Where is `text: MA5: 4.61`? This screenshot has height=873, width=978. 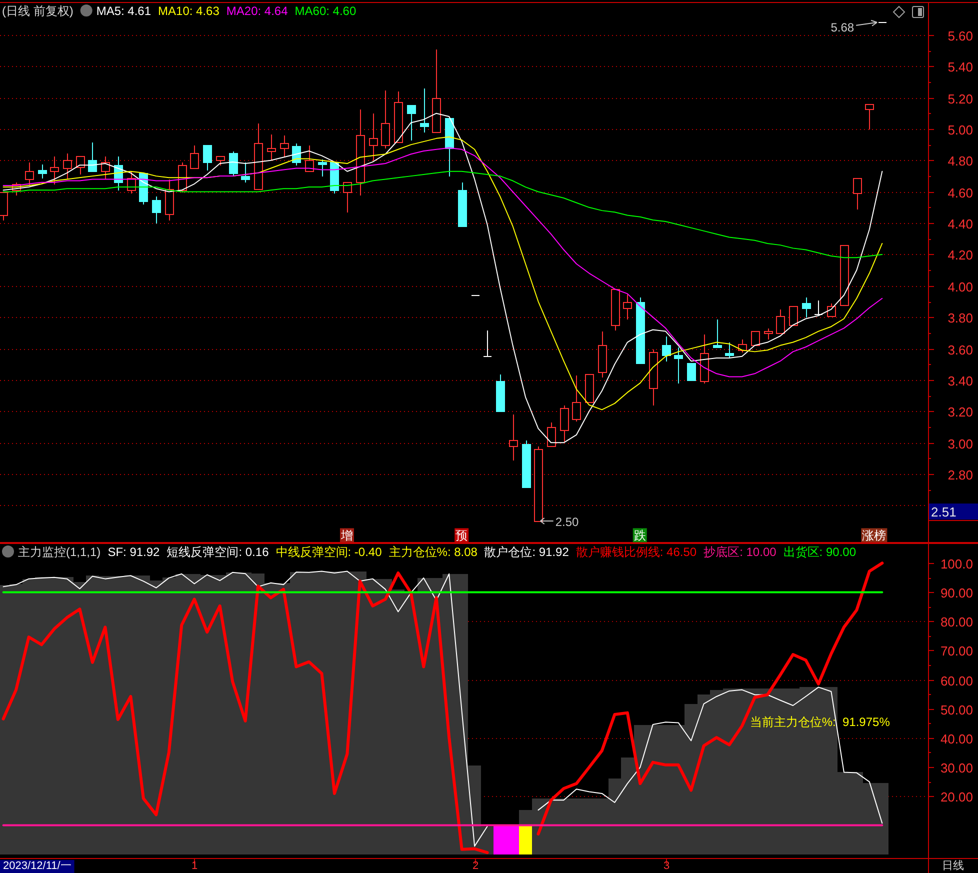
text: MA5: 4.61 is located at coordinates (124, 11).